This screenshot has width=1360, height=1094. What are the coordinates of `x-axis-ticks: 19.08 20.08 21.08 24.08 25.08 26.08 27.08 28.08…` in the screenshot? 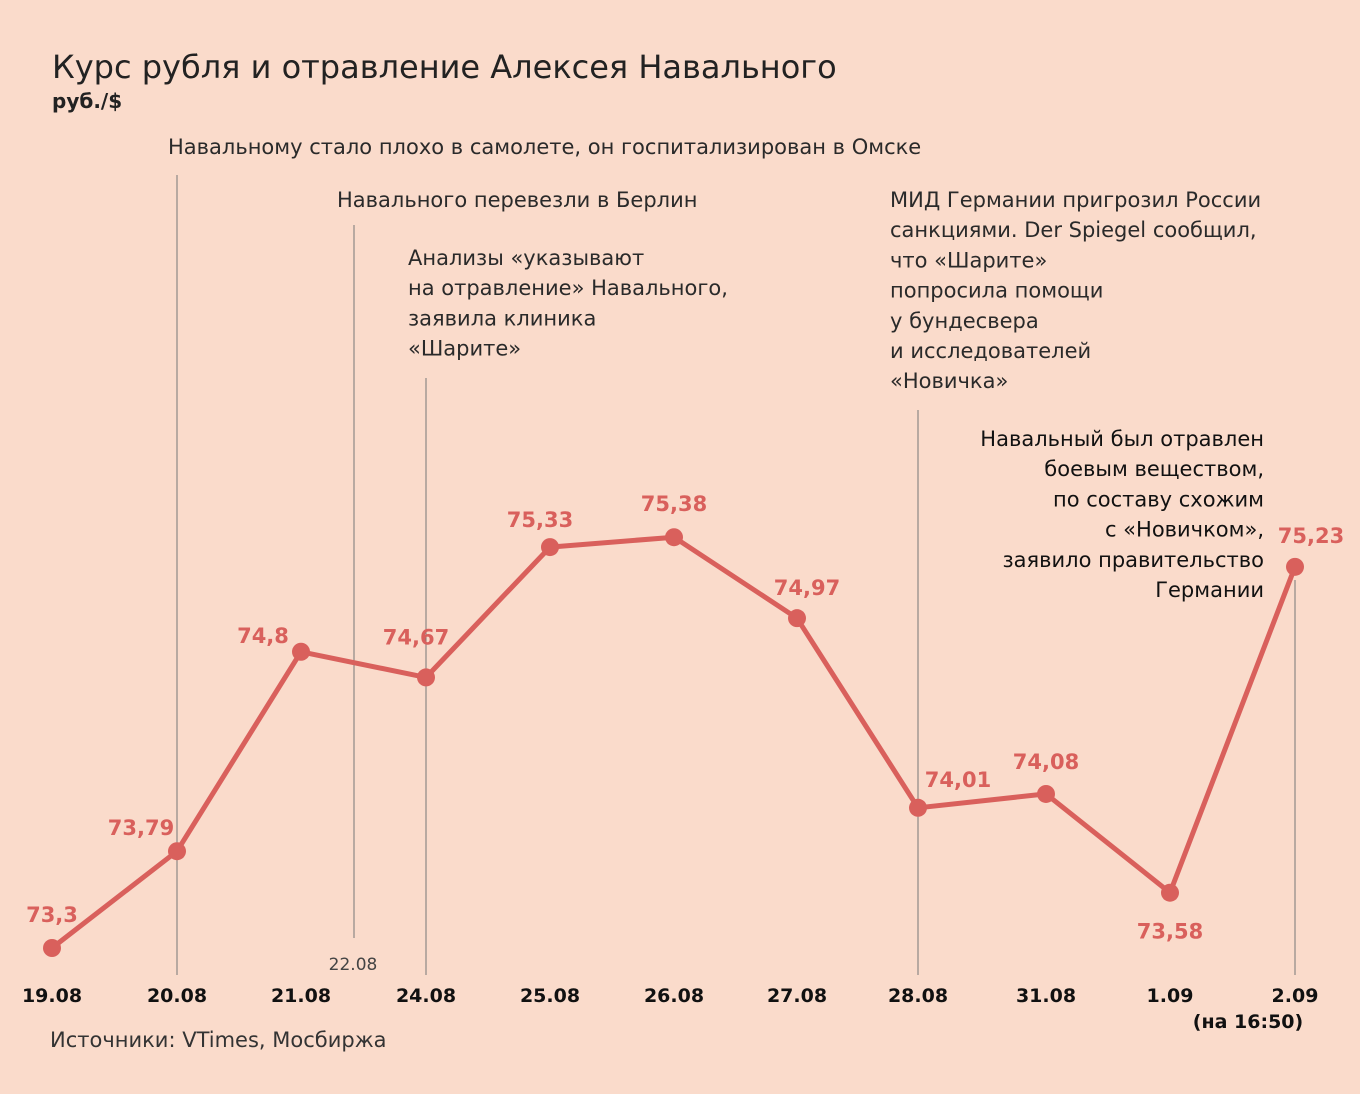 It's located at (670, 1009).